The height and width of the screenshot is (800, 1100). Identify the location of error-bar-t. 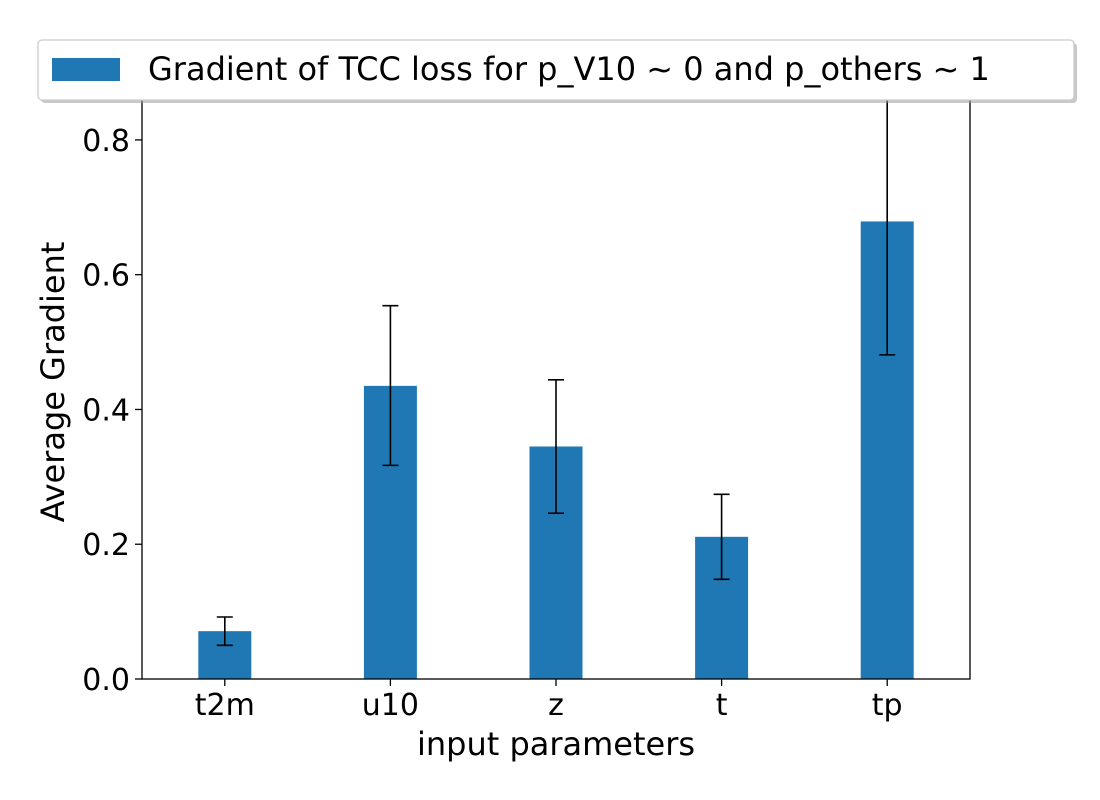
(721, 537).